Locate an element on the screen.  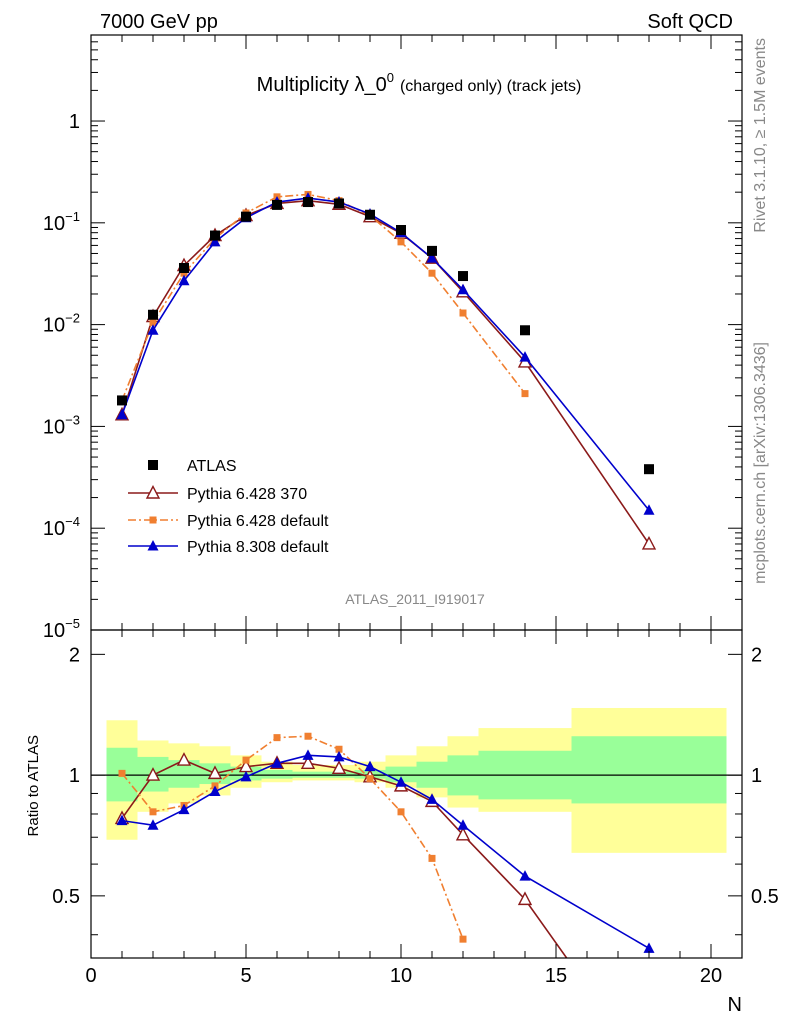
header-right: Soft QCD is located at coordinates (690, 22).